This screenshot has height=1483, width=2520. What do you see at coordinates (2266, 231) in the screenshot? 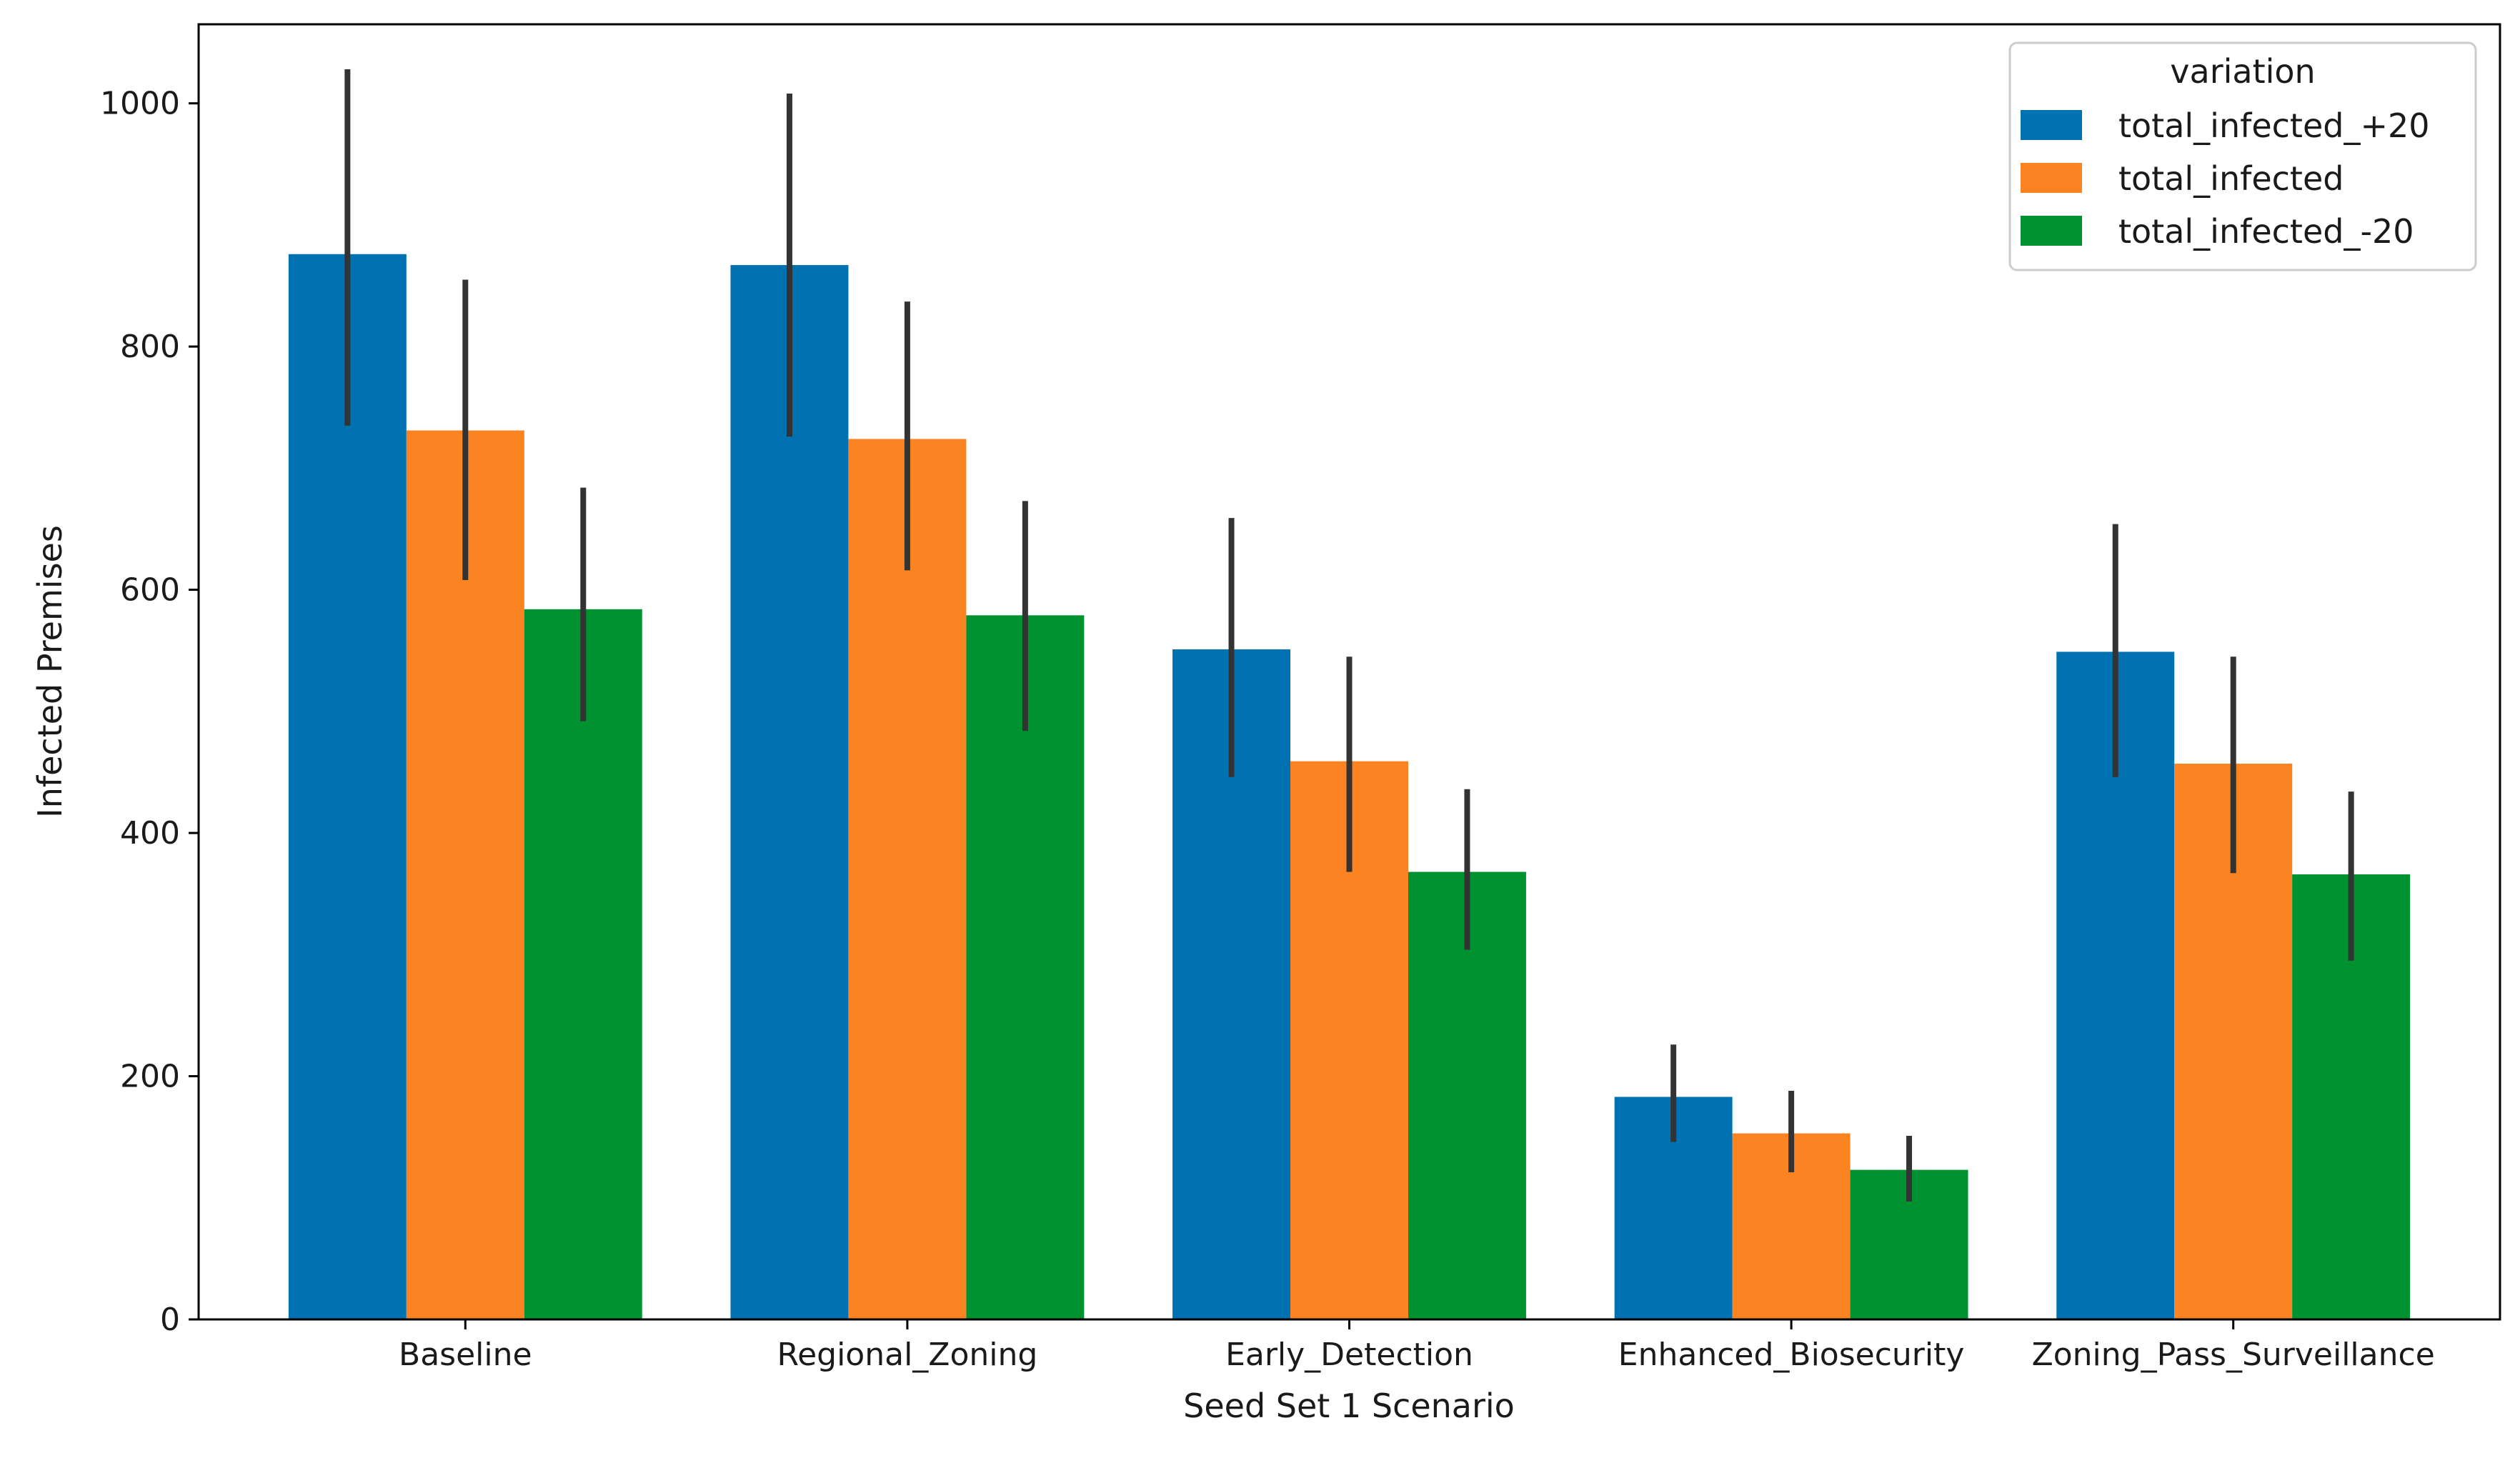
I see `legend-label: total_infected_-20` at bounding box center [2266, 231].